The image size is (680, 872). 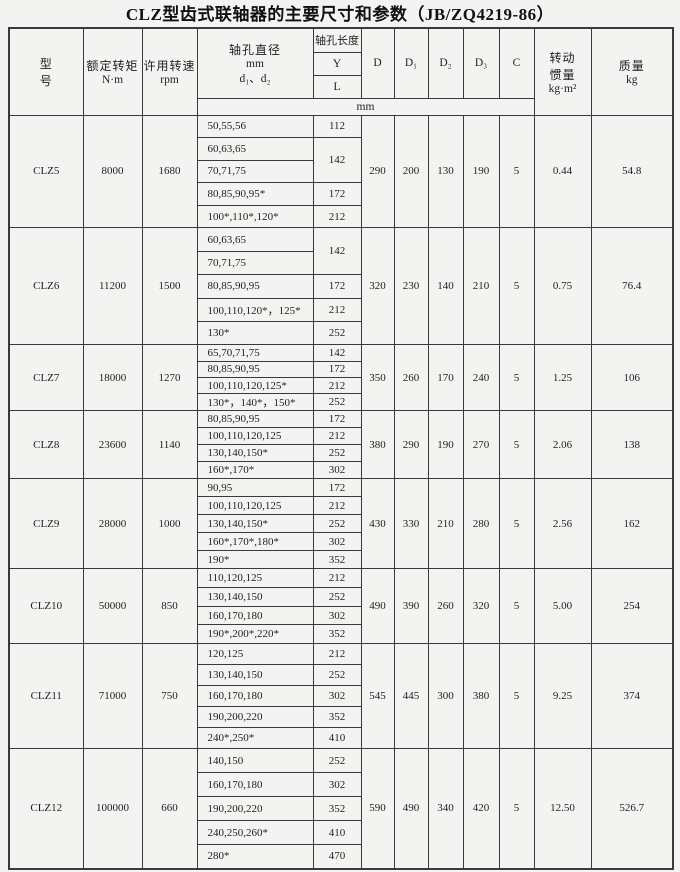 What do you see at coordinates (411, 286) in the screenshot?
I see `dim-D1-cell: 230` at bounding box center [411, 286].